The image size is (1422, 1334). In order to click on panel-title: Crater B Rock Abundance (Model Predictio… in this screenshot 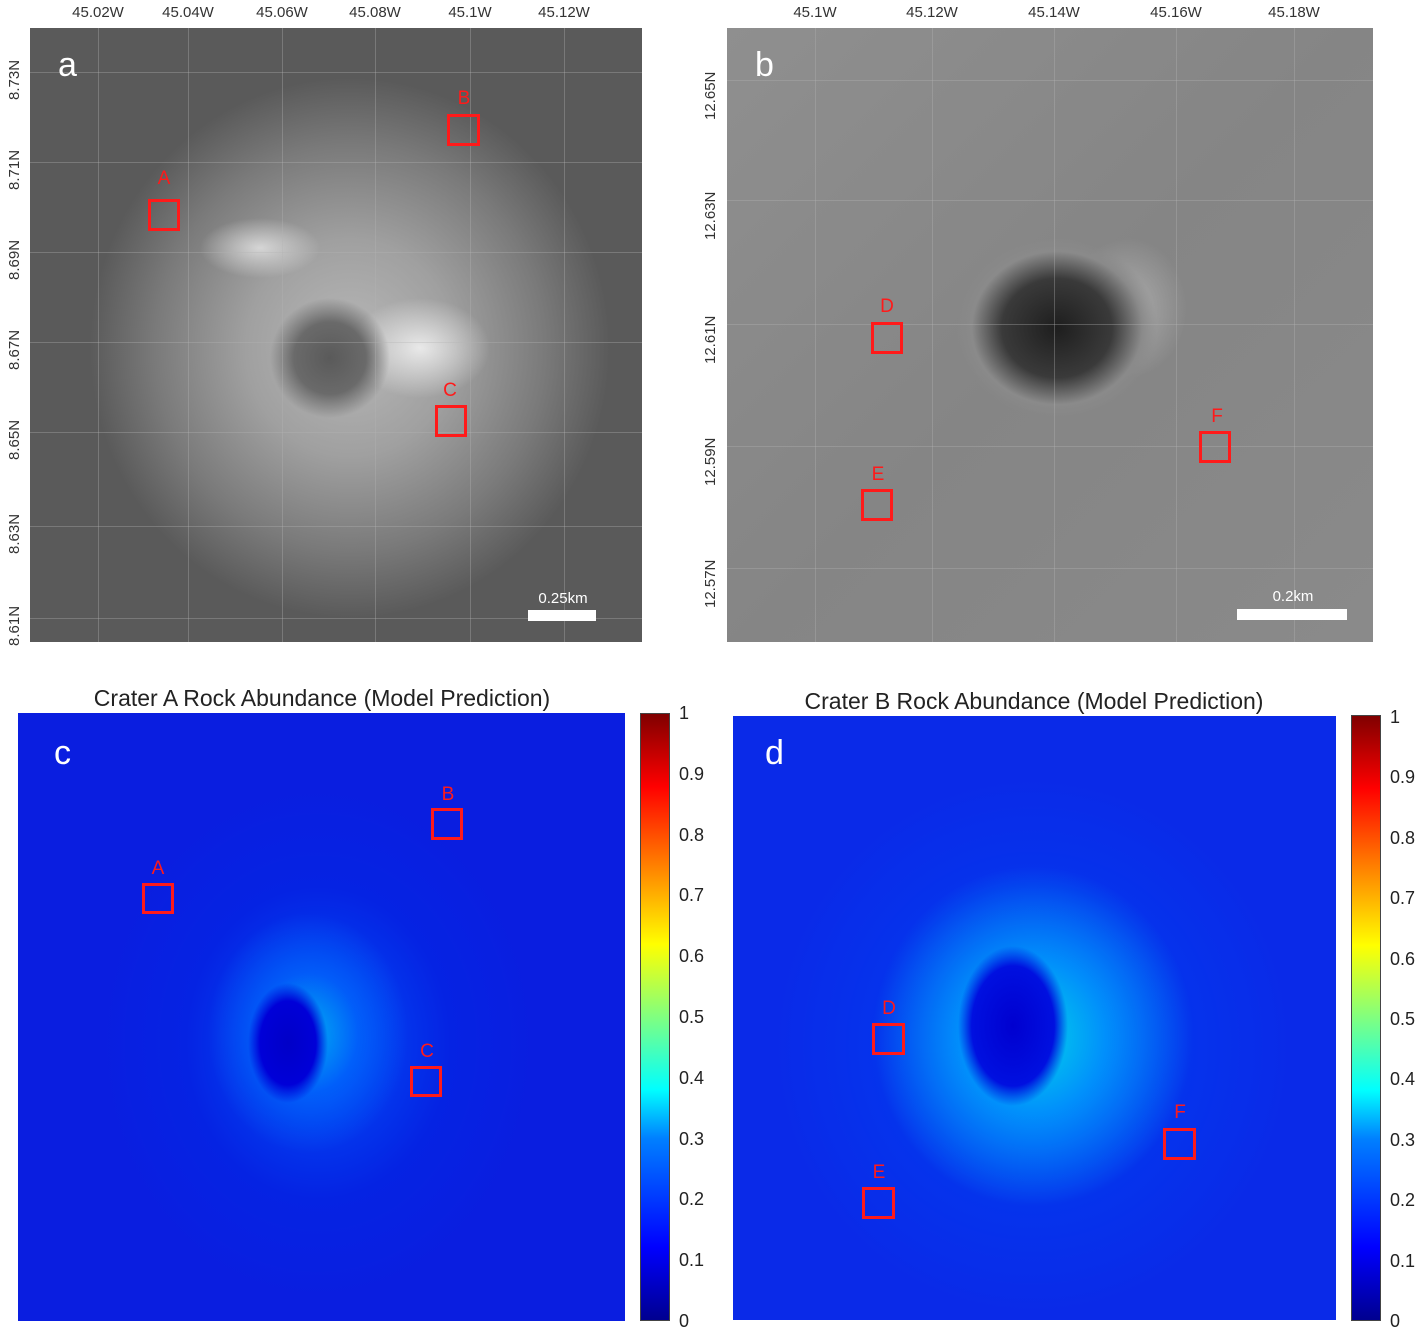, I will do `click(1034, 701)`.